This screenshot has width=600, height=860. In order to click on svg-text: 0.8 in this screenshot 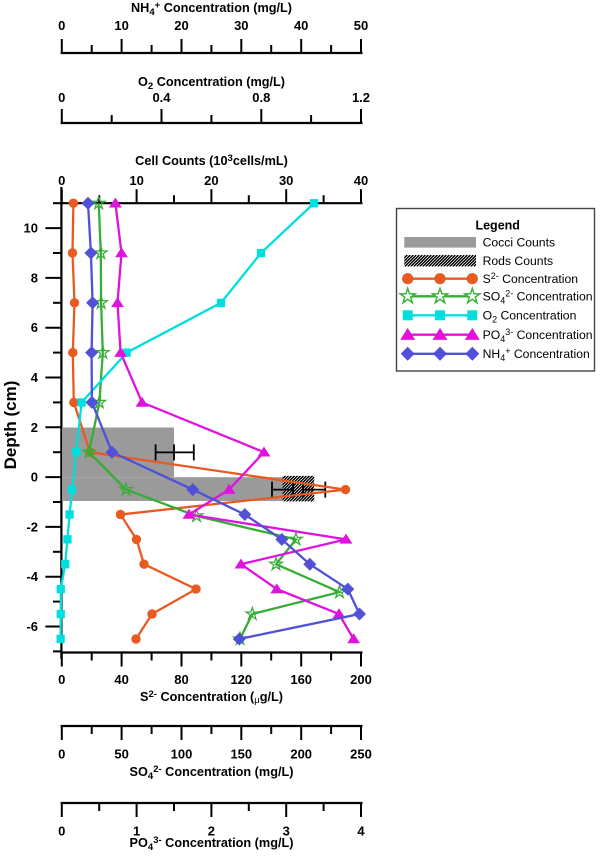, I will do `click(261, 97)`.